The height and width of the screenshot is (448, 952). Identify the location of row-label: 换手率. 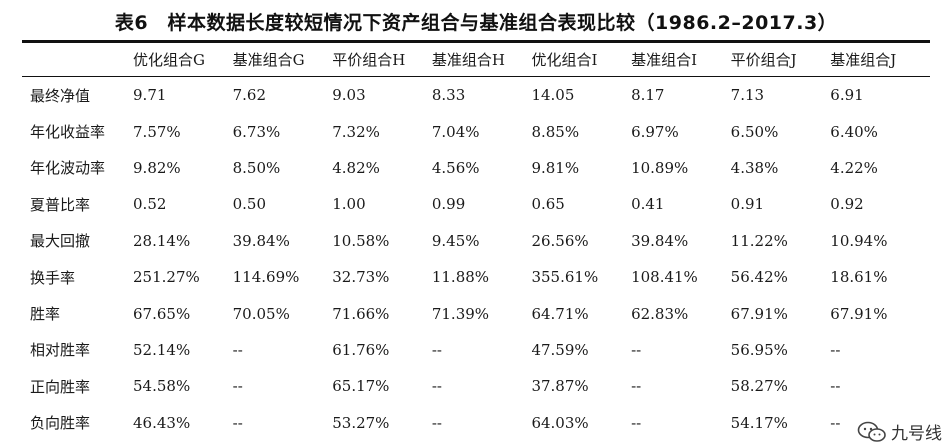
(53, 277).